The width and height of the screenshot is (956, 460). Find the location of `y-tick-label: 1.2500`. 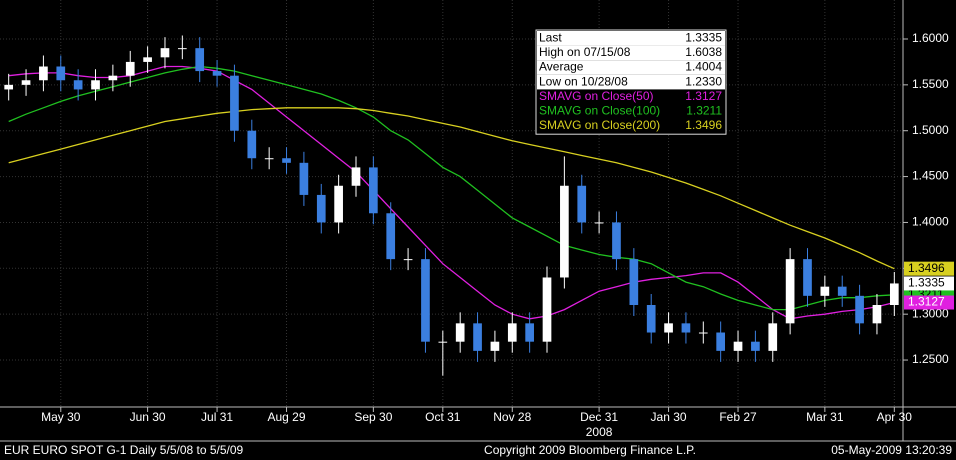

y-tick-label: 1.2500 is located at coordinates (930, 359).